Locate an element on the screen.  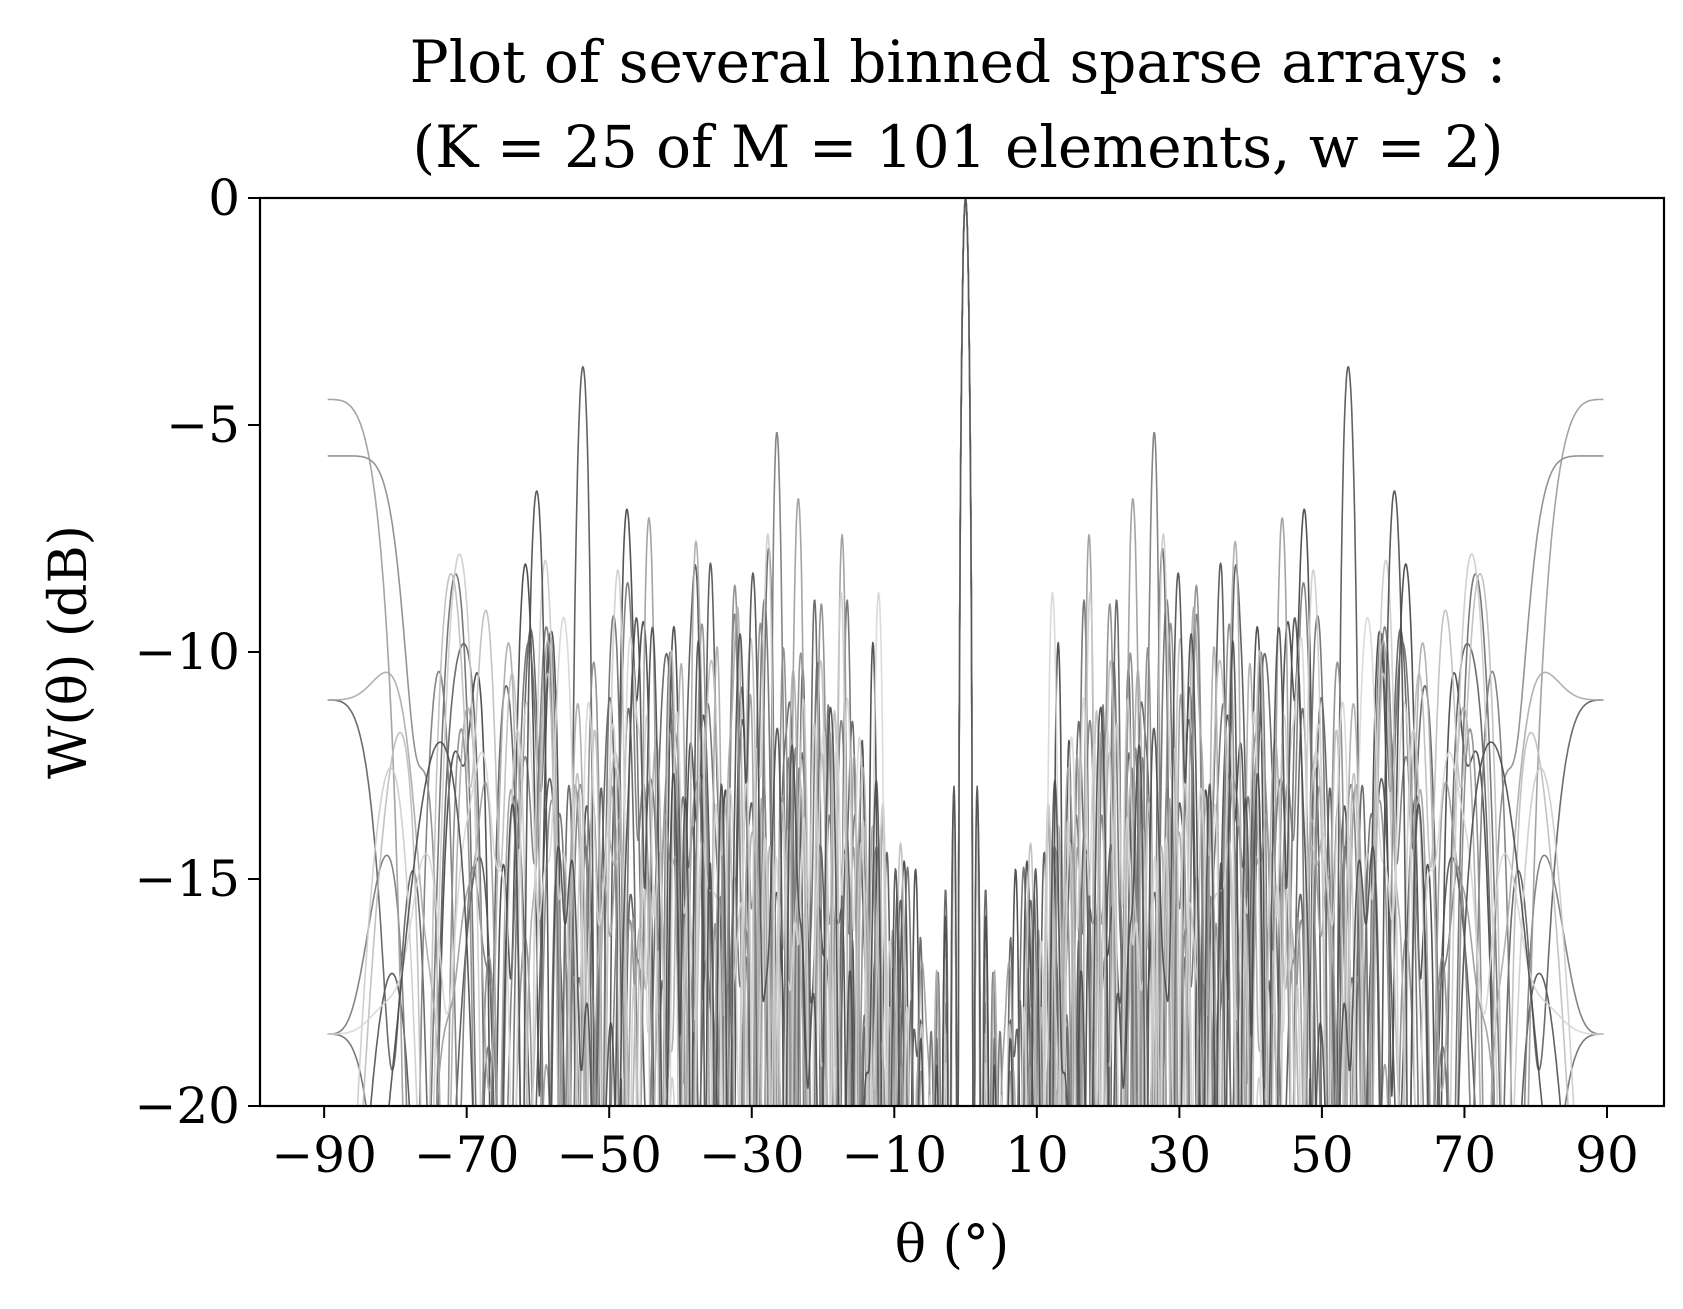
x-tick-label: −90 is located at coordinates (324, 1155).